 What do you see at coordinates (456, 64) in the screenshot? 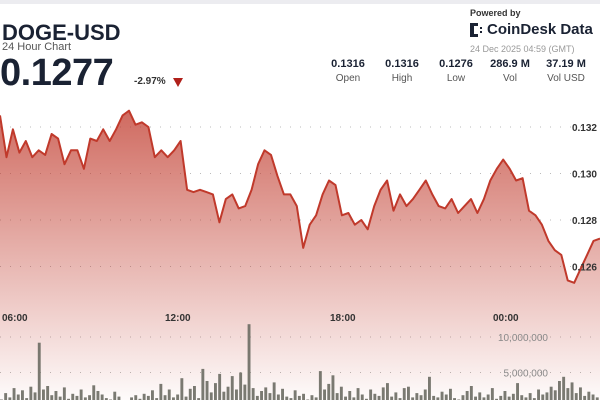
I see `stat-value: 0.1276` at bounding box center [456, 64].